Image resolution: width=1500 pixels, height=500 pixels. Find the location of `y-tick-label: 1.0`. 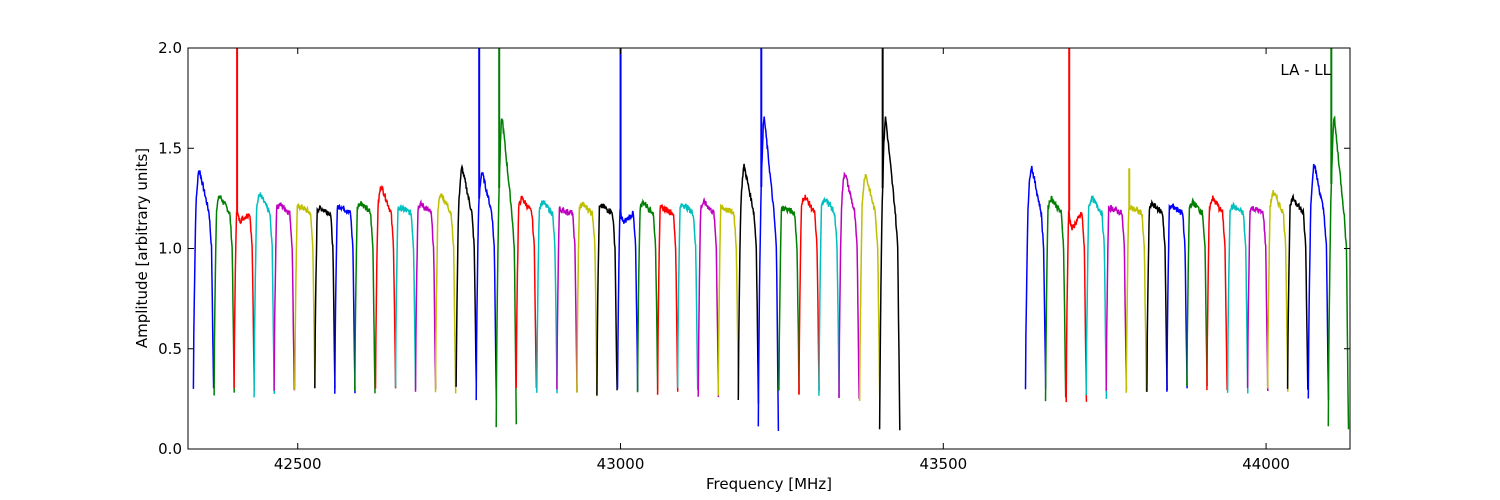

y-tick-label: 1.0 is located at coordinates (170, 249).